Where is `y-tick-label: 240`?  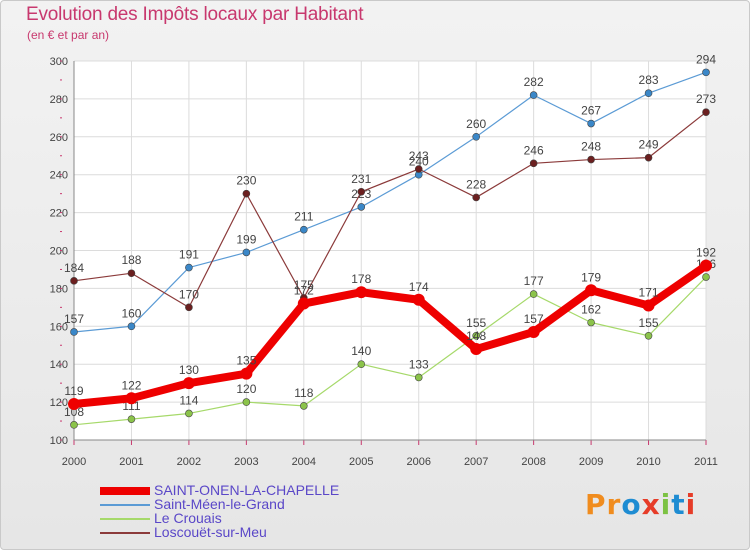 y-tick-label: 240 is located at coordinates (59, 176).